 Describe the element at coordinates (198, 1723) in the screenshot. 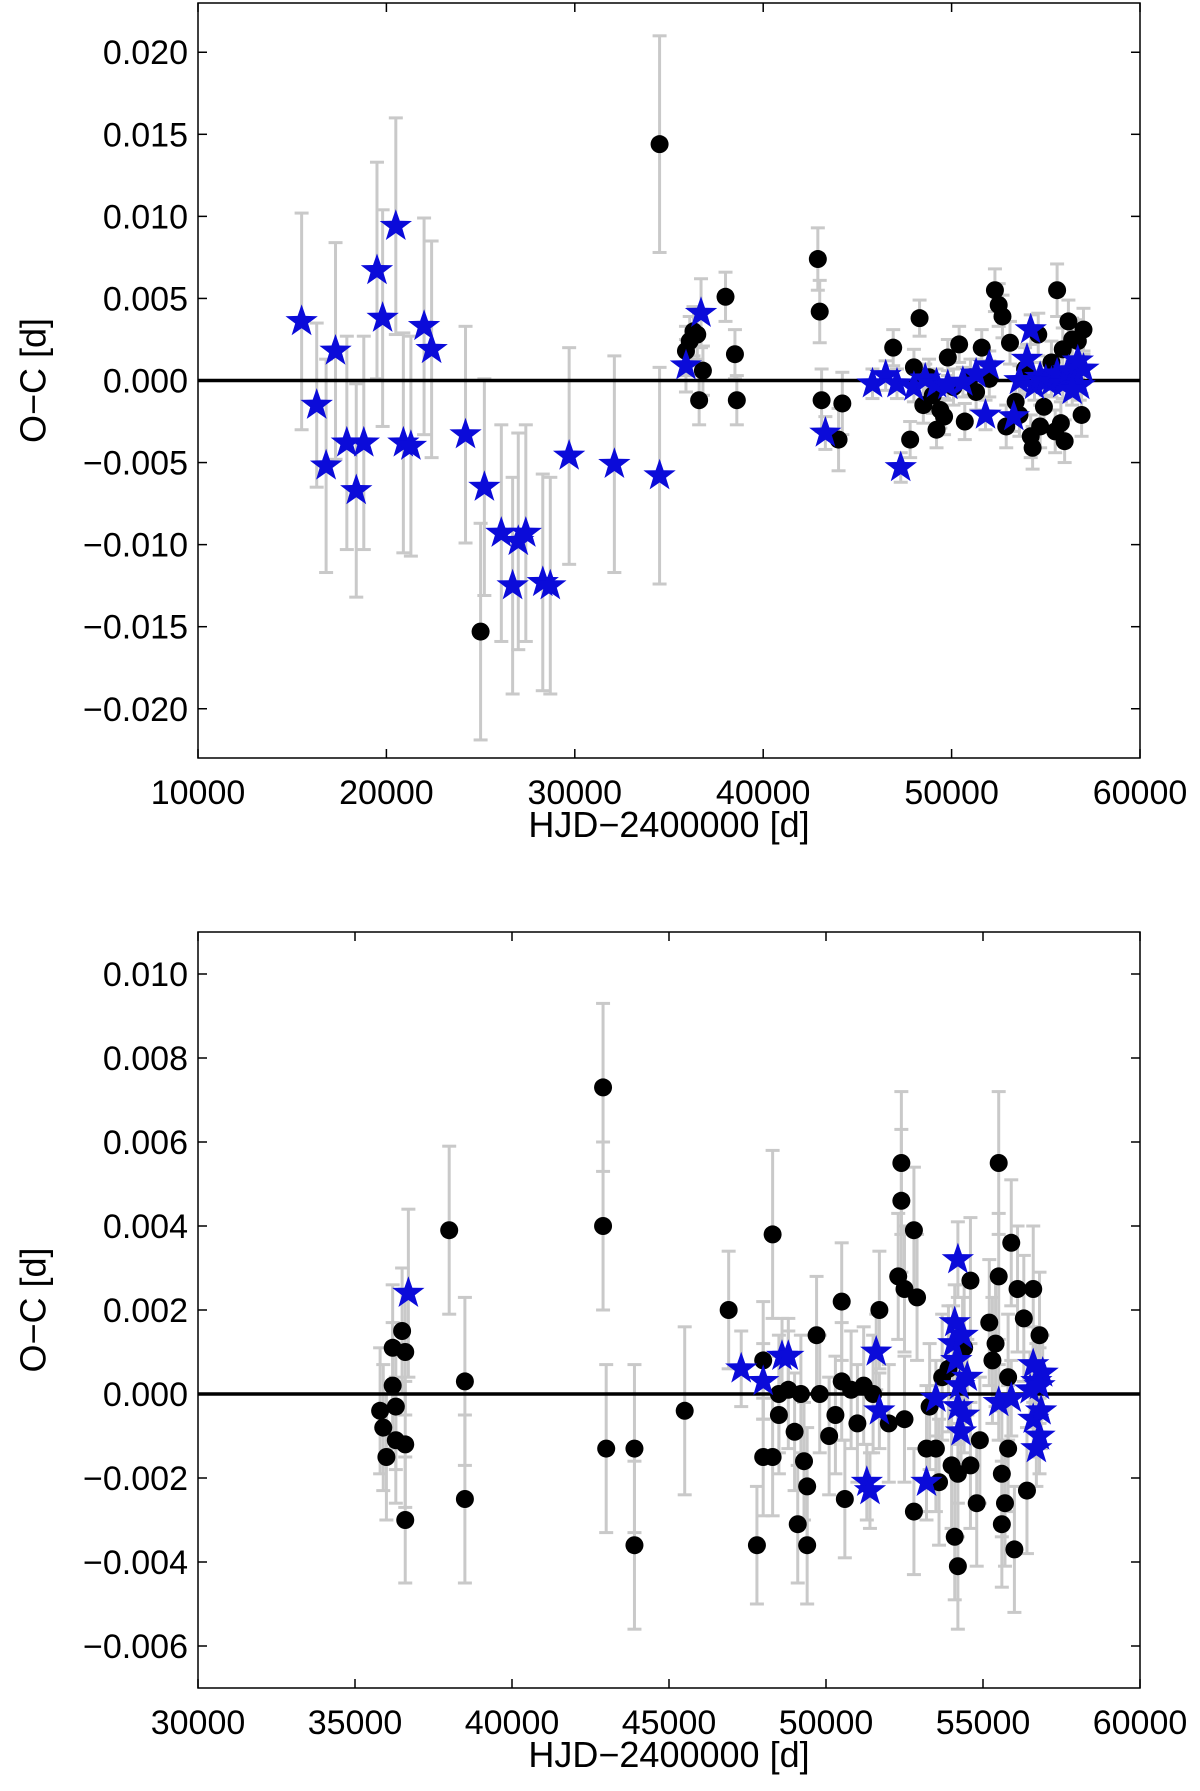

I see `x-tick-label: 30000` at that location.